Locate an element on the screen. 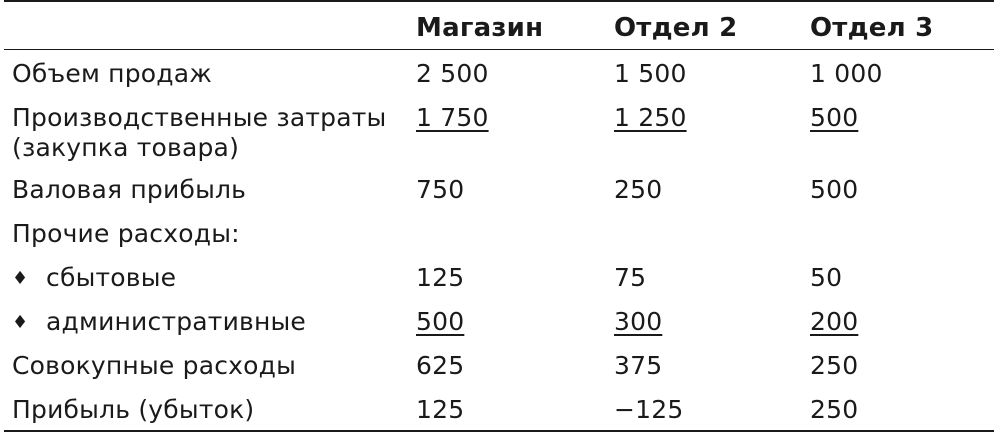 The width and height of the screenshot is (1000, 432). cell-department-2: 1 250 is located at coordinates (650, 117).